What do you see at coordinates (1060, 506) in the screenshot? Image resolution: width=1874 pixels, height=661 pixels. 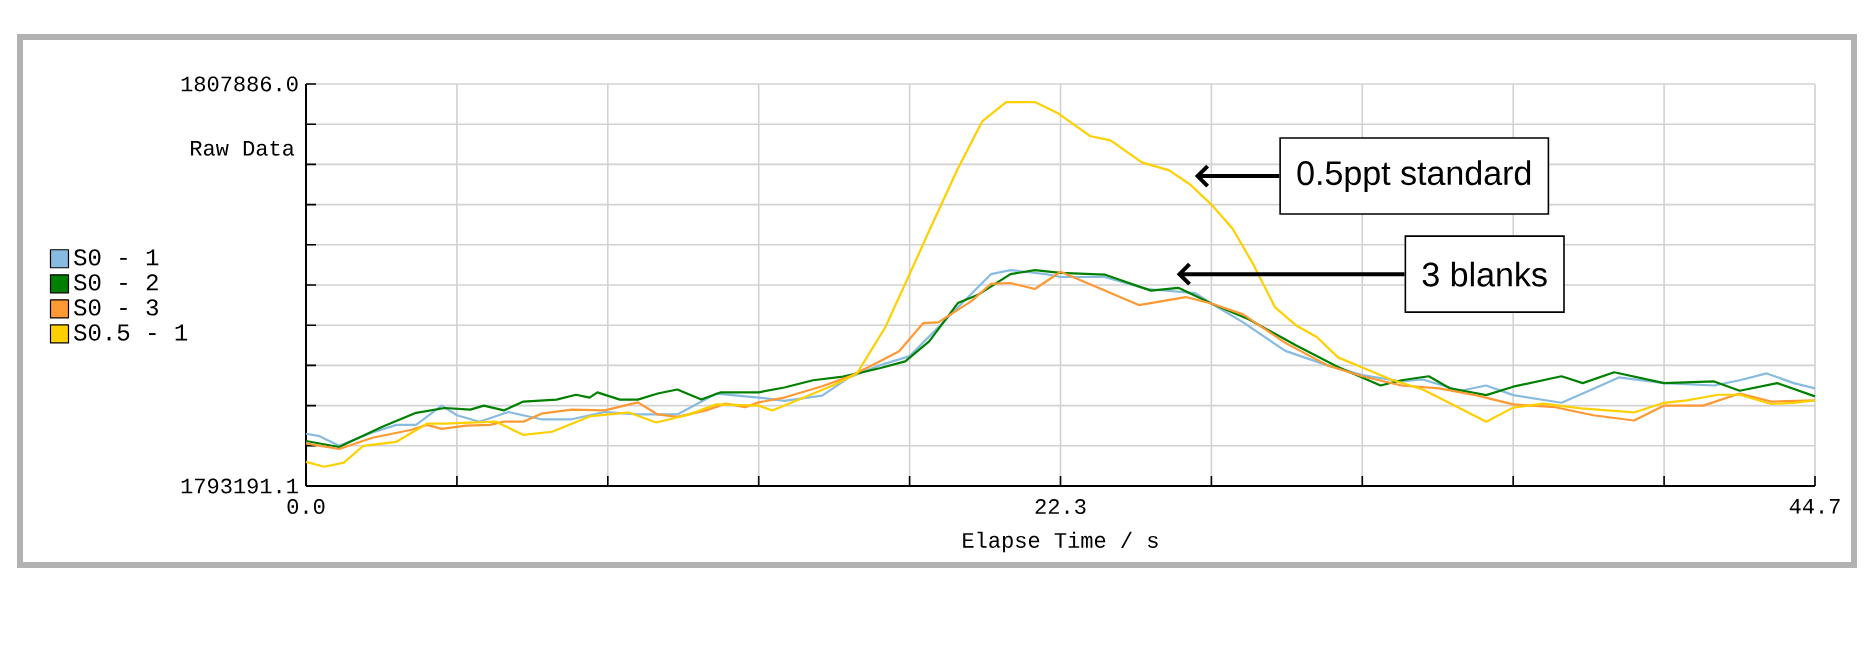 I see `x-tick-label: 22.3` at bounding box center [1060, 506].